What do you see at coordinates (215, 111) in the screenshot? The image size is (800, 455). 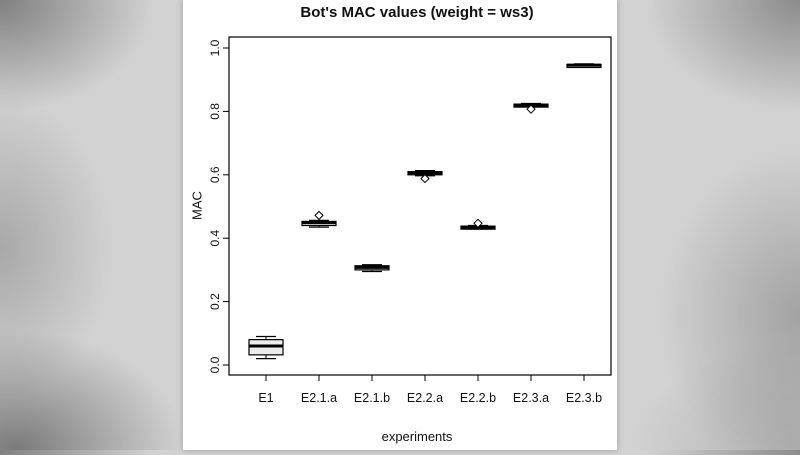 I see `y-tick-label: 0.8` at bounding box center [215, 111].